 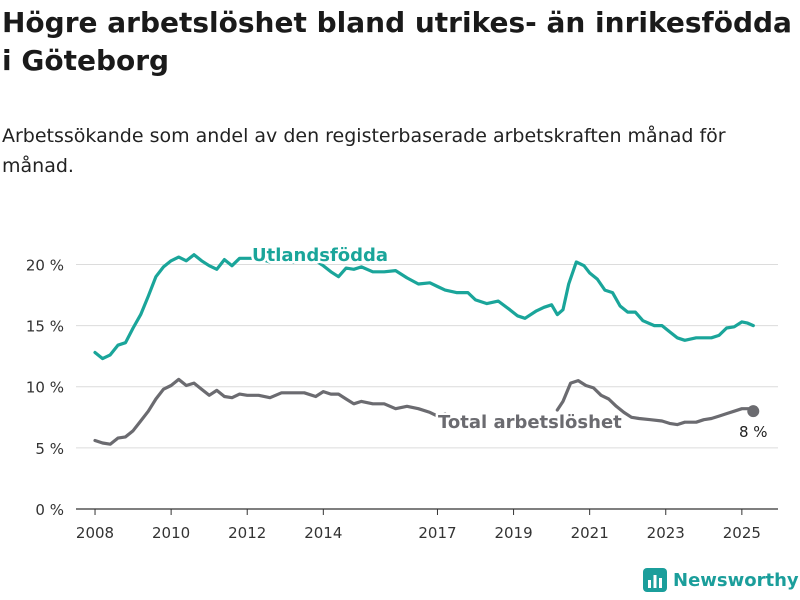 I want to click on x-tick-label: 2014, so click(x=323, y=533).